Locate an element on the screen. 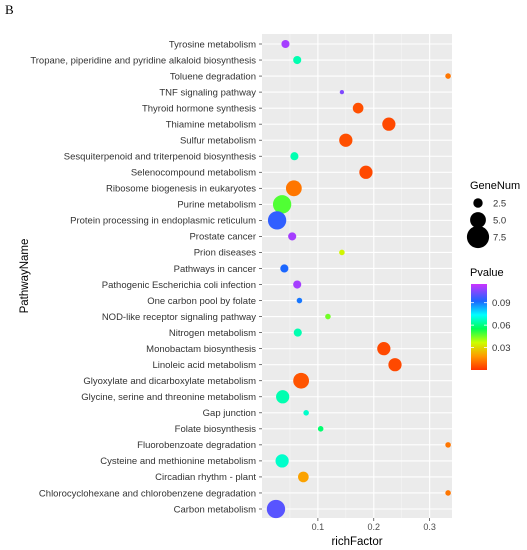 Image resolution: width=527 pixels, height=550 pixels. y-tick-label: Pathogenic Escherichia coli infection is located at coordinates (179, 285).